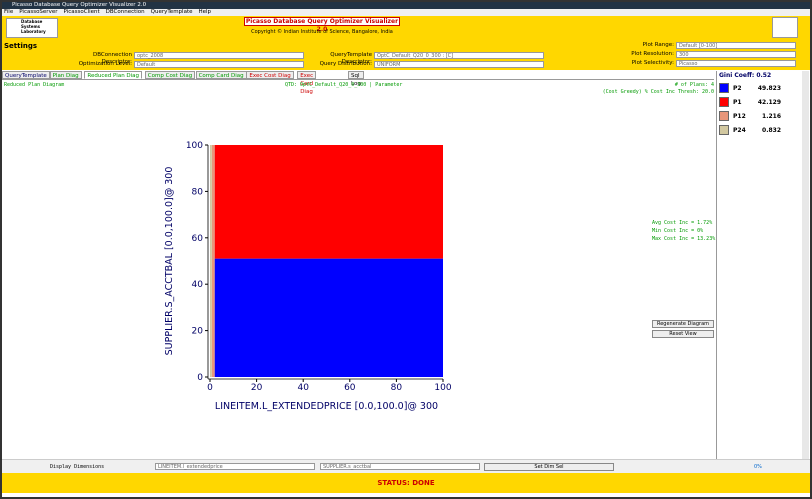 This screenshot has height=499, width=812. What do you see at coordinates (303, 388) in the screenshot?
I see `x-tick-label: 40` at bounding box center [303, 388].